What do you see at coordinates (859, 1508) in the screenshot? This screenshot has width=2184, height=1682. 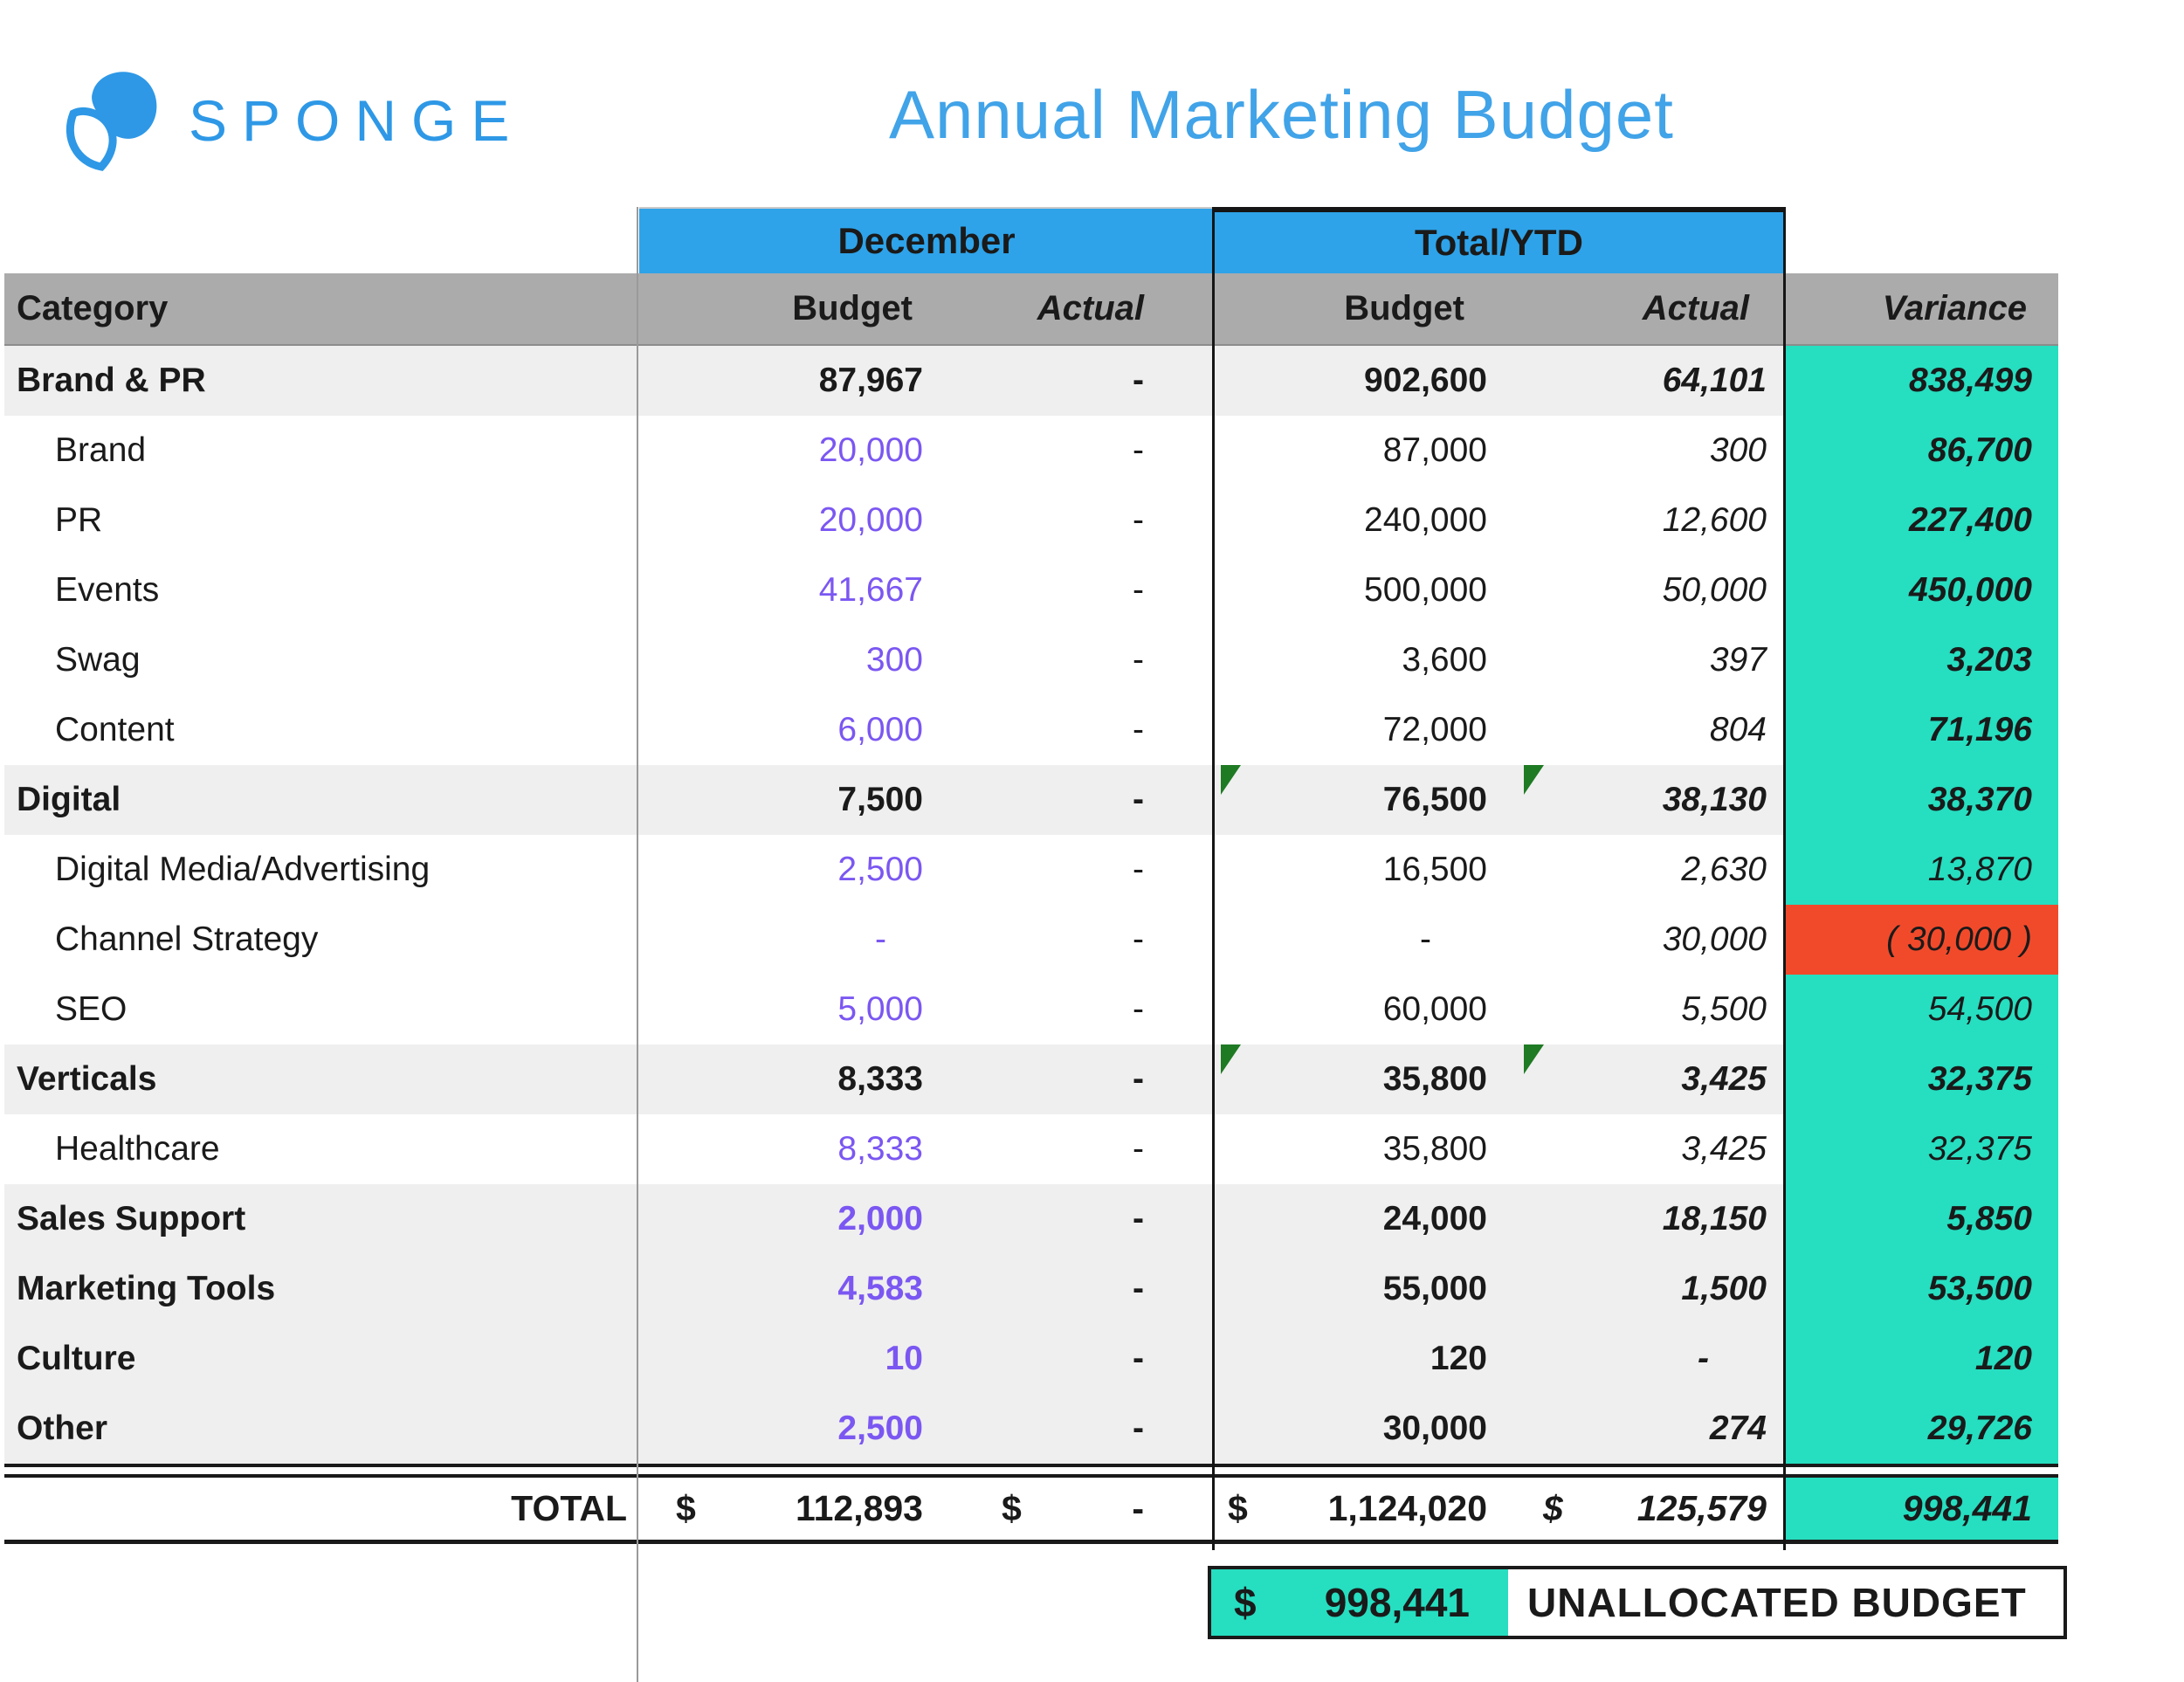 I see `total-dec-budget: 112,893` at bounding box center [859, 1508].